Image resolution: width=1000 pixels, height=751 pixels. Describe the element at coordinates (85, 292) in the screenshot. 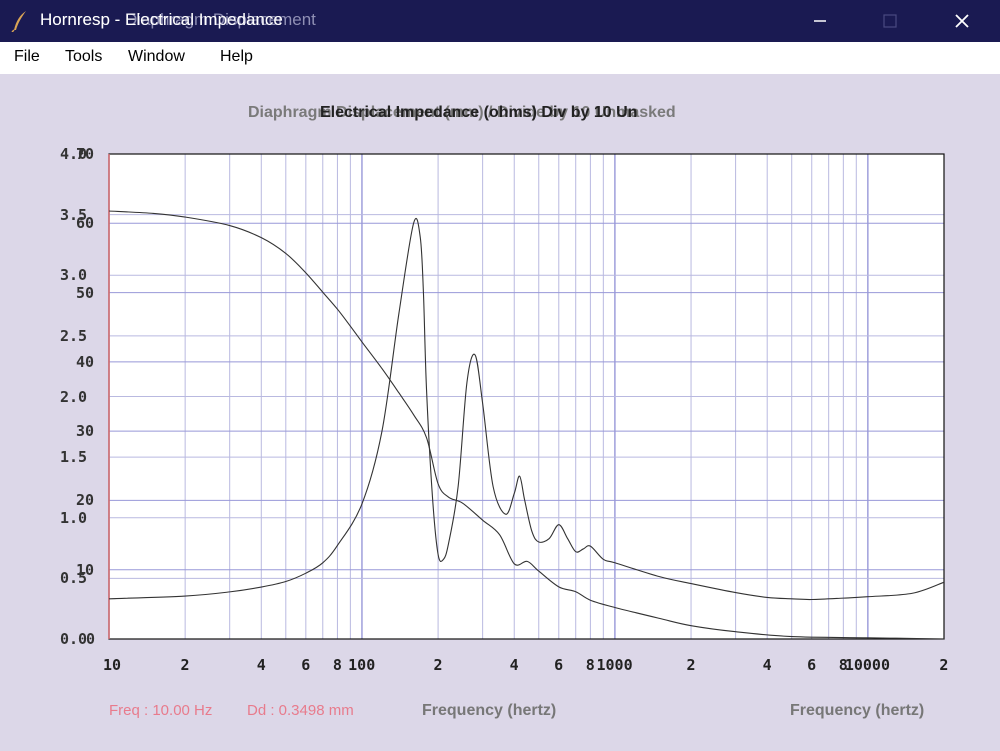

I see `y-tick-label-right: 50` at that location.